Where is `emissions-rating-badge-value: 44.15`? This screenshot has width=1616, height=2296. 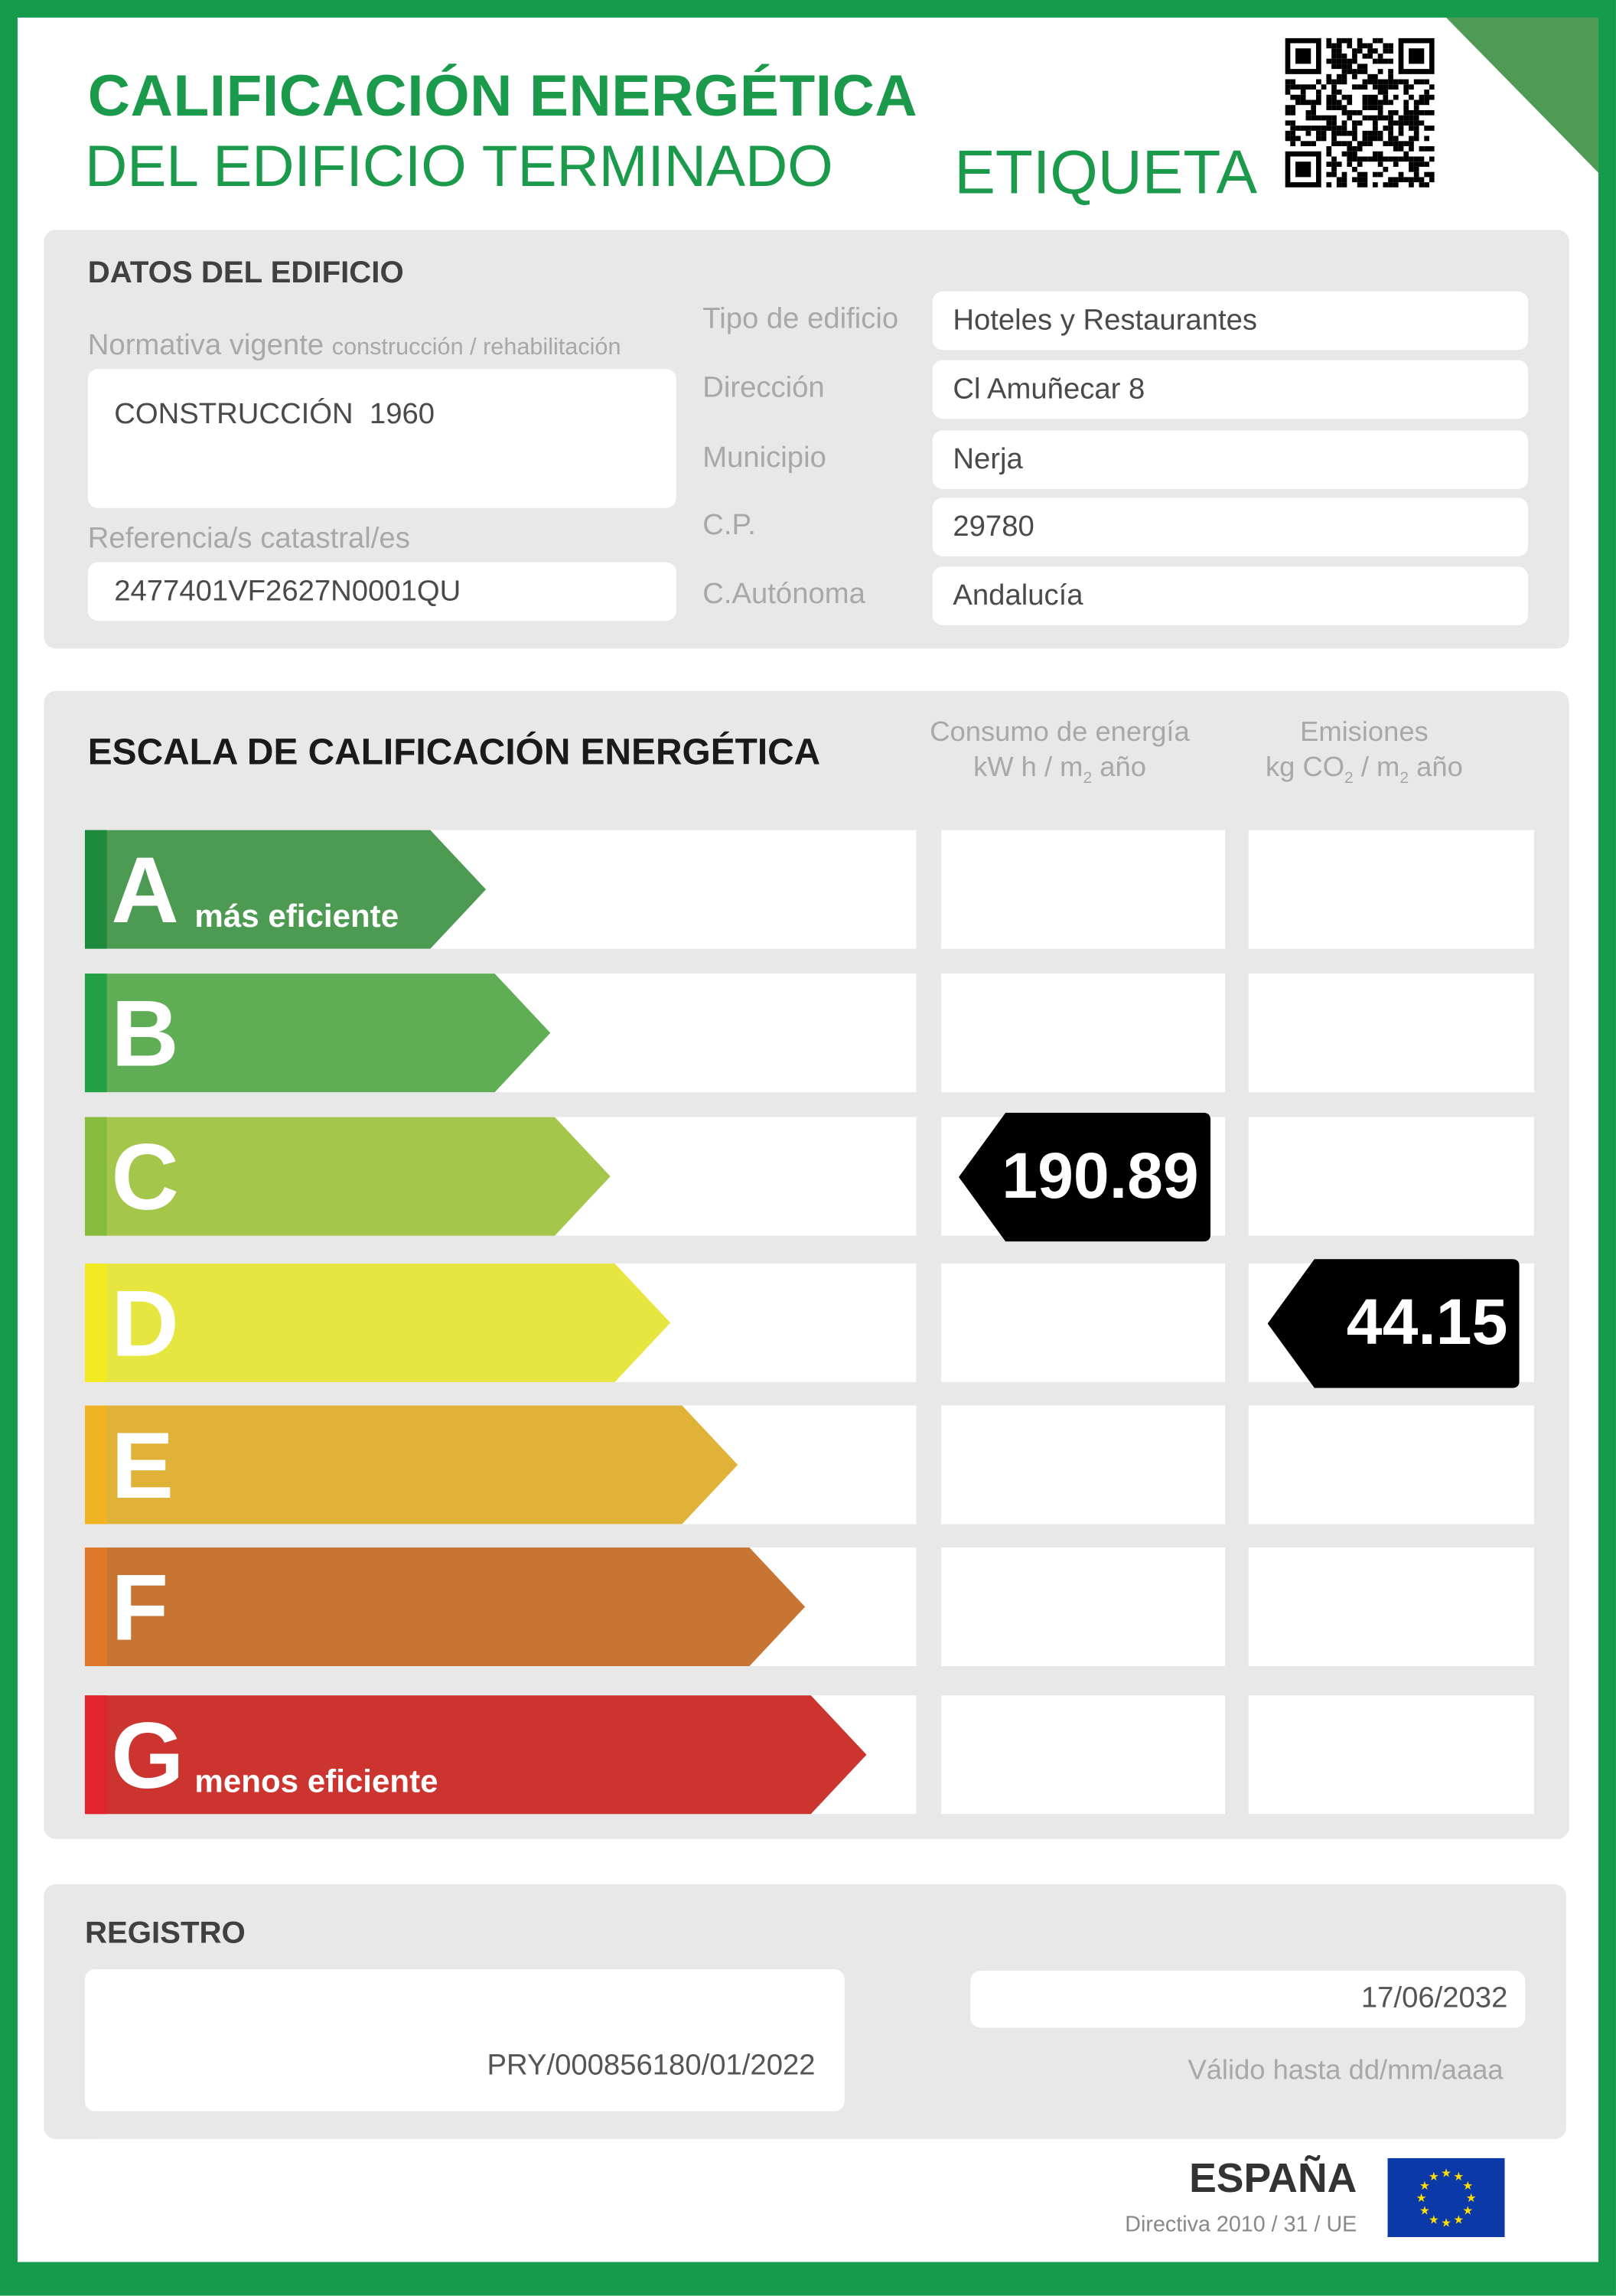
emissions-rating-badge-value: 44.15 is located at coordinates (1427, 1323).